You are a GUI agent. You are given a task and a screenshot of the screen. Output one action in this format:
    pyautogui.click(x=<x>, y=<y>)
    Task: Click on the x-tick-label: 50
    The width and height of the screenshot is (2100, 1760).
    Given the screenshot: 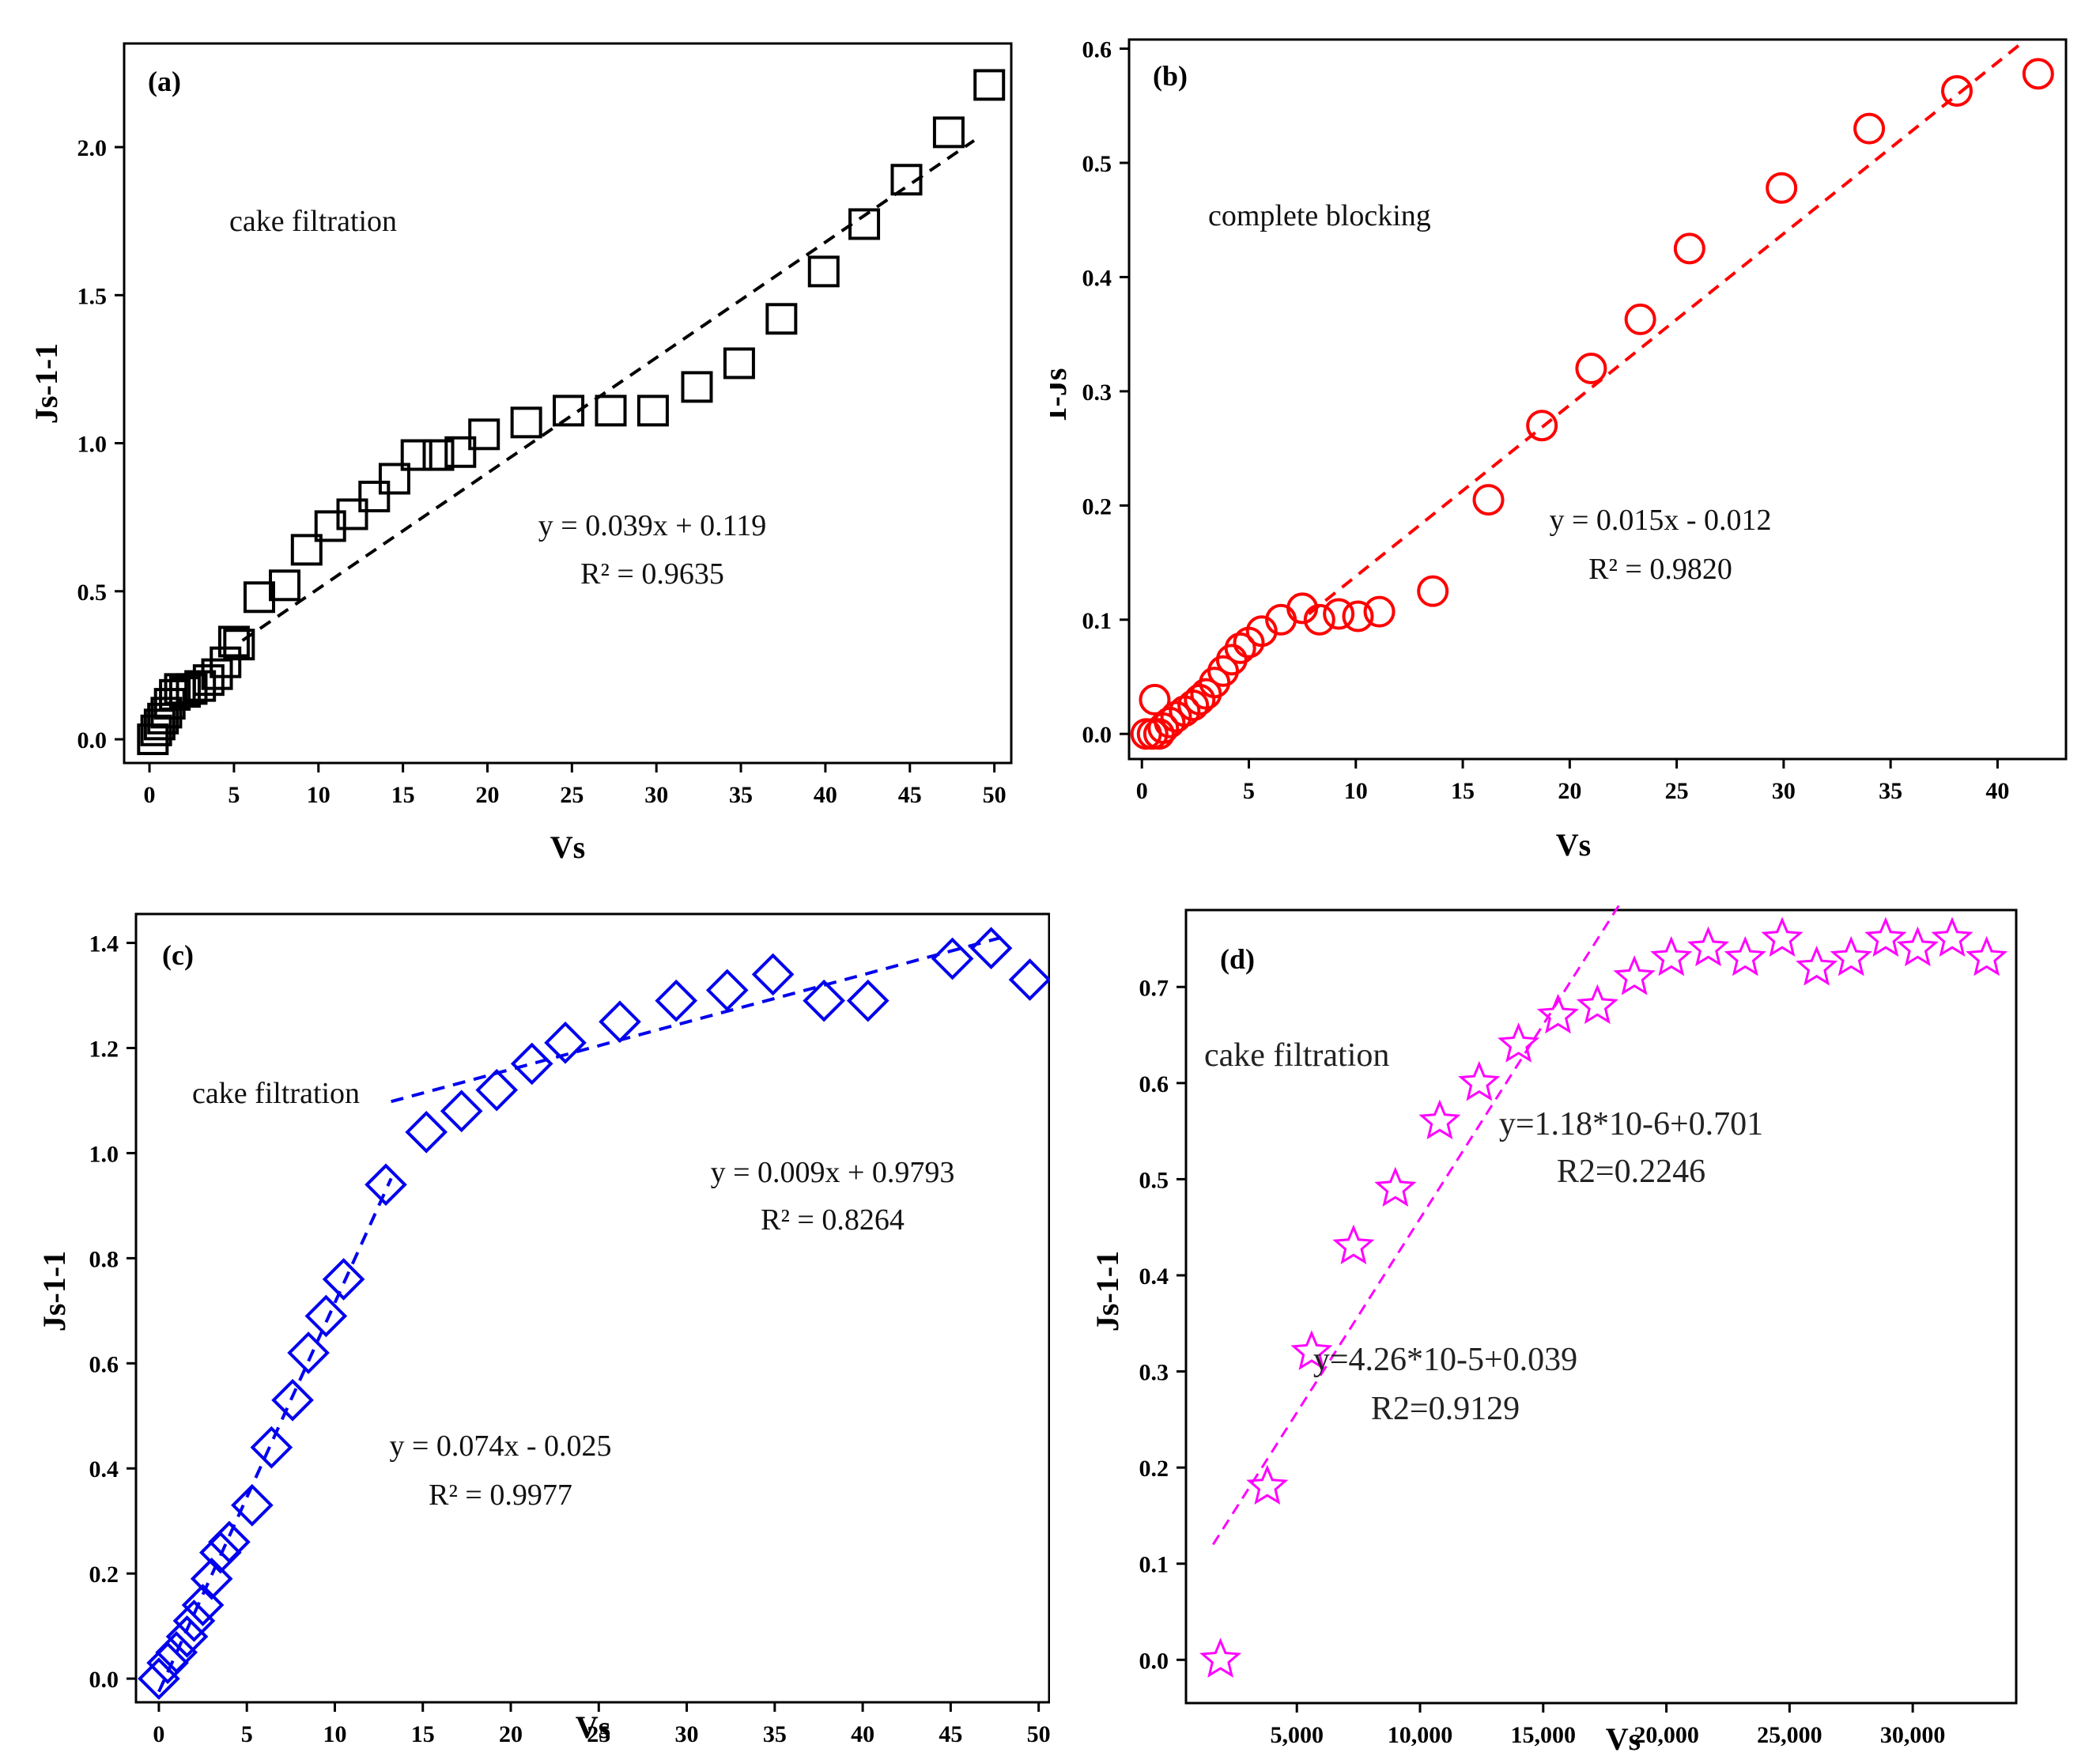 What is the action you would take?
    pyautogui.click(x=1038, y=1734)
    